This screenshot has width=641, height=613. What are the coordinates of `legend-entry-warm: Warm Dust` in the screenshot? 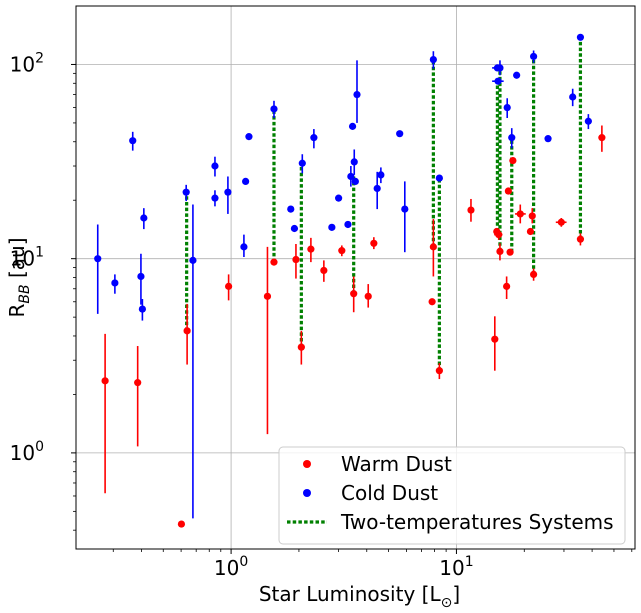 It's located at (377, 464).